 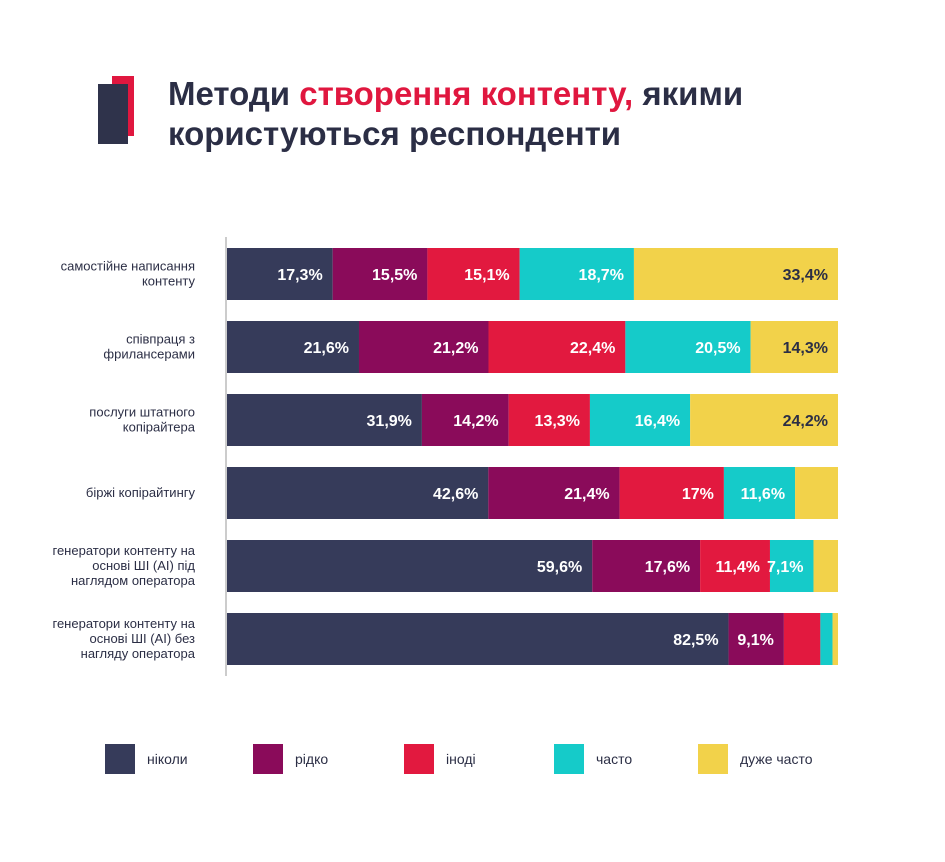 What do you see at coordinates (138, 653) in the screenshot?
I see `category-label: нагляду оператора` at bounding box center [138, 653].